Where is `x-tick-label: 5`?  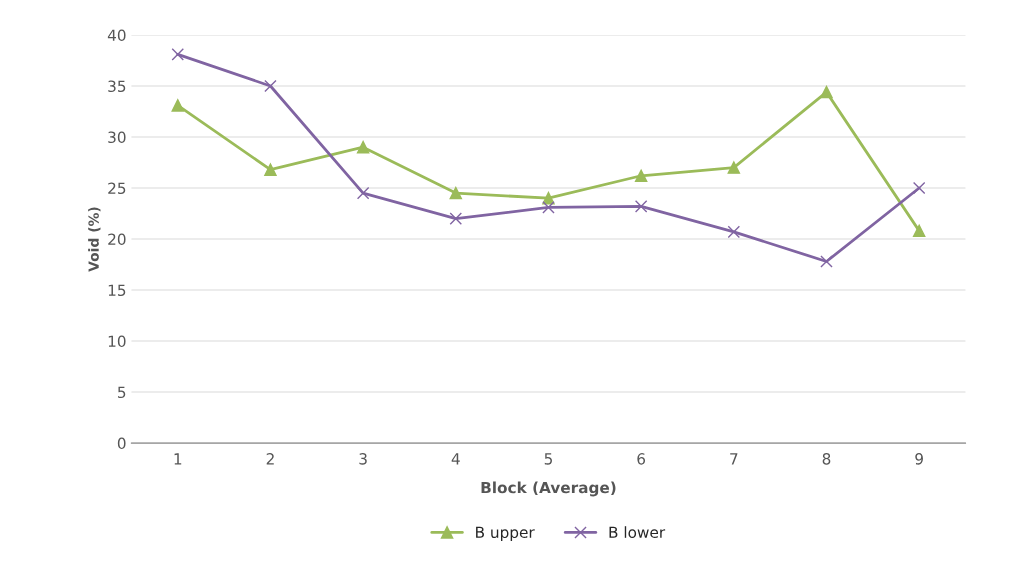
x-tick-label: 5 is located at coordinates (548, 459).